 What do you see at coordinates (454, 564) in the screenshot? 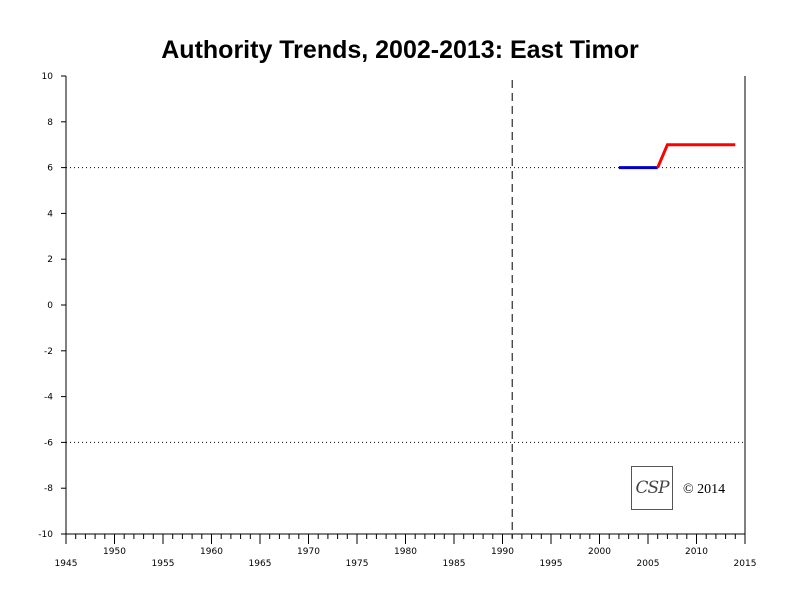
I see `x-tick-label: 1985` at bounding box center [454, 564].